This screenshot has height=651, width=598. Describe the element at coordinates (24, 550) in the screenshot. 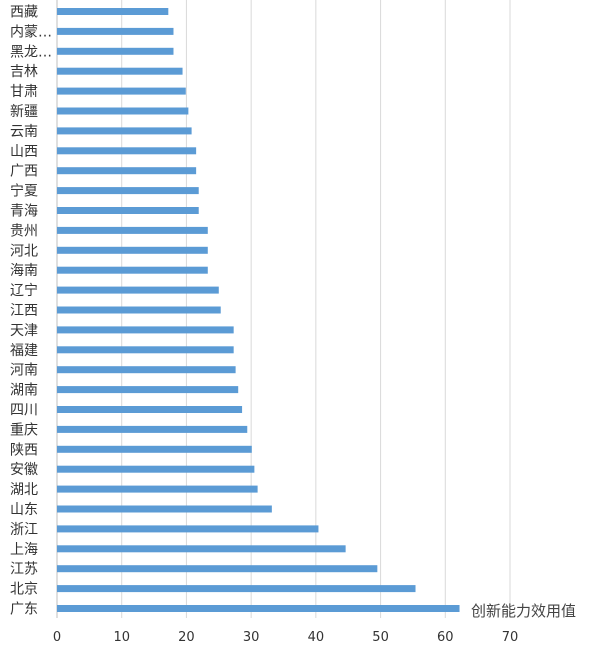

I see `category-label: 上海` at that location.